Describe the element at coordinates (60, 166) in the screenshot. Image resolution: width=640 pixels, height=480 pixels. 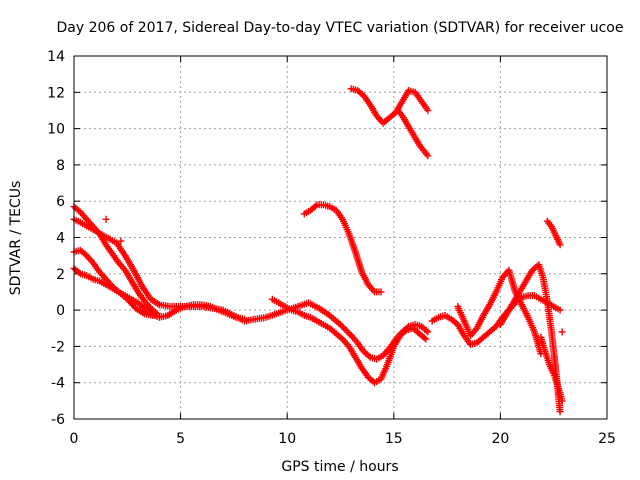
I see `y-tick-label: 8` at that location.